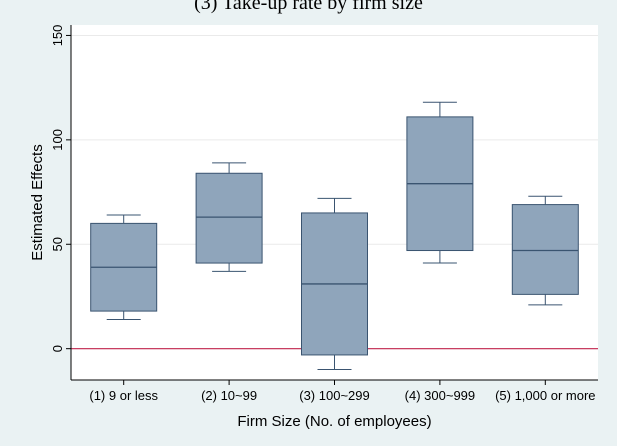 The height and width of the screenshot is (446, 617). What do you see at coordinates (334, 421) in the screenshot?
I see `x-axis-title: Firm Size (No. of employees)` at bounding box center [334, 421].